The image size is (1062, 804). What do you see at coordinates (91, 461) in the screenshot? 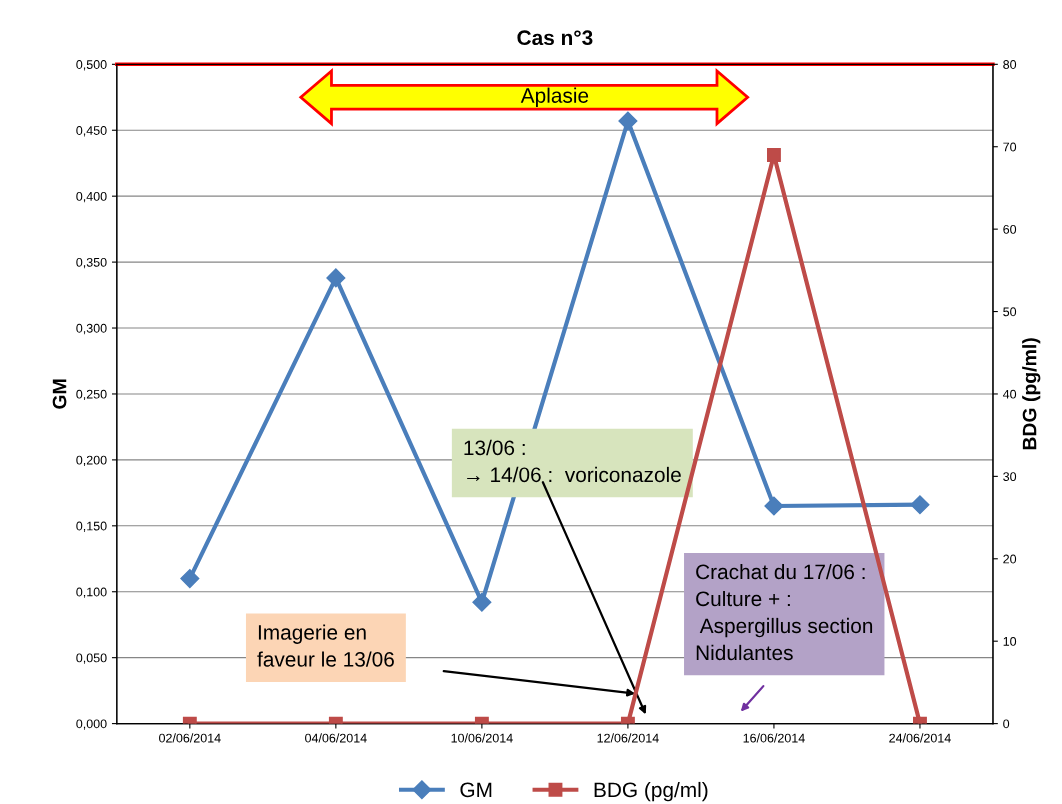
I see `y-tick-label: 0,200` at bounding box center [91, 461].